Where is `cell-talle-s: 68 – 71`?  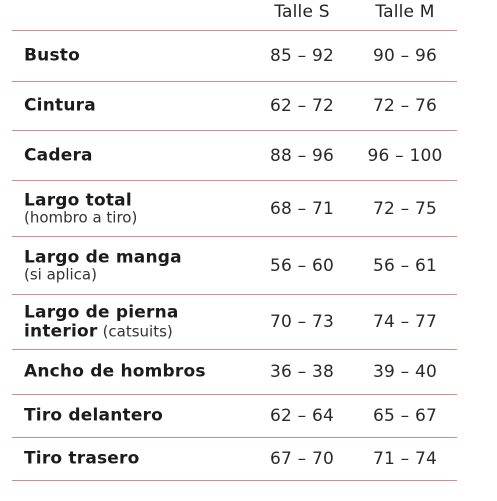
cell-talle-s: 68 – 71 is located at coordinates (302, 208).